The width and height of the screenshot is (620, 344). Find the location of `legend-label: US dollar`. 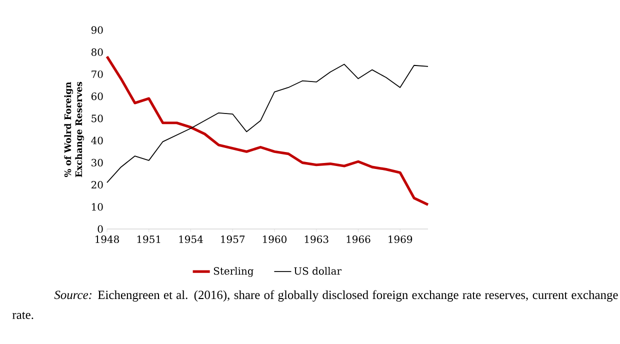

legend-label: US dollar is located at coordinates (318, 271).